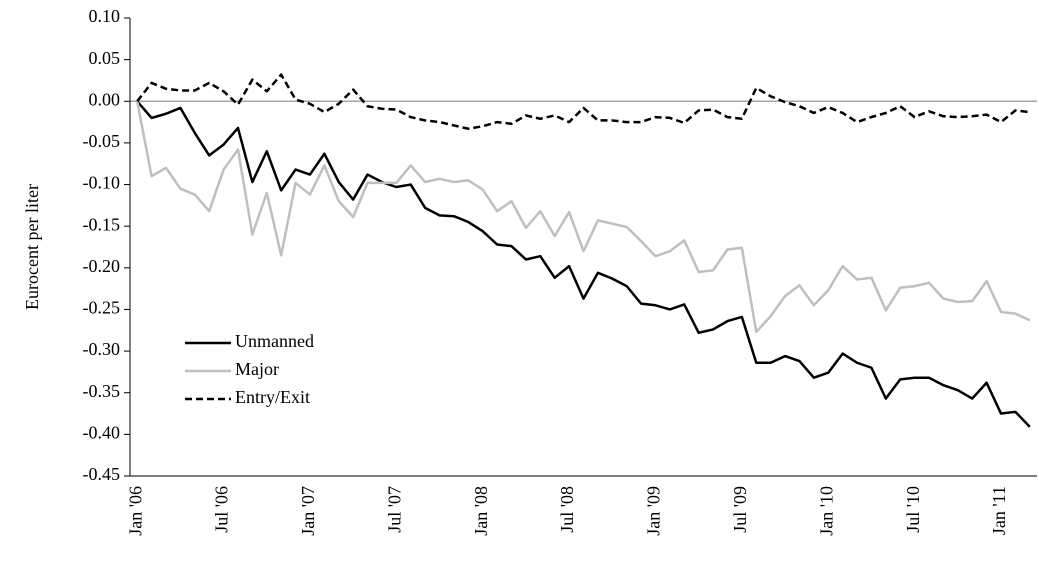  Describe the element at coordinates (913, 509) in the screenshot. I see `x-tick-label: Jul '10` at that location.